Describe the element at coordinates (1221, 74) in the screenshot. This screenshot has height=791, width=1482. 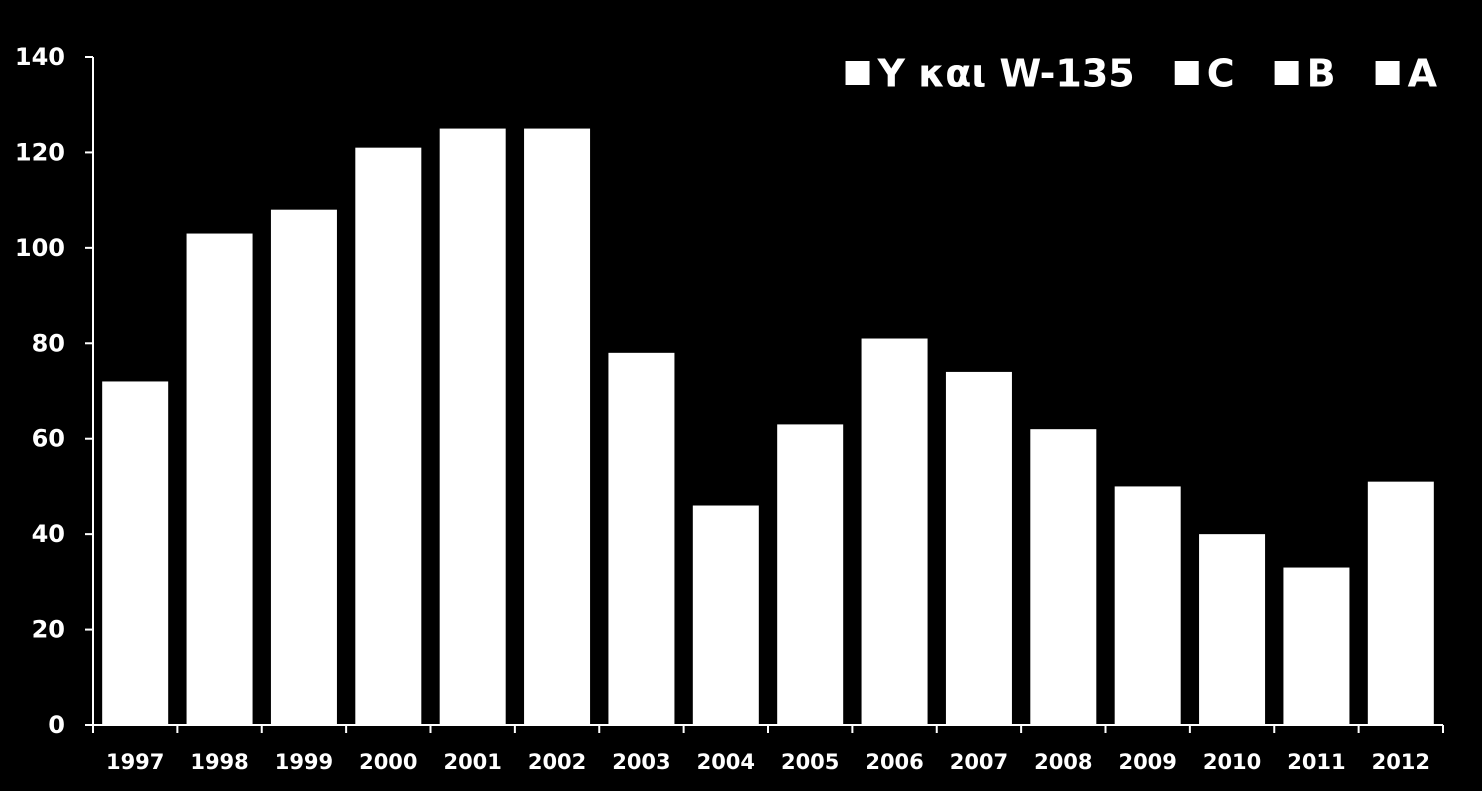
I see `legend-label: C` at that location.